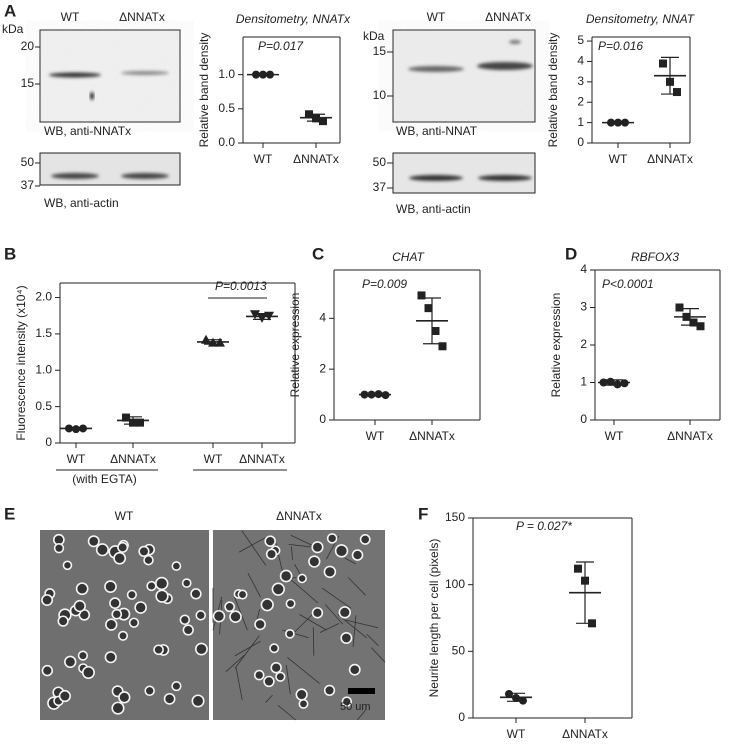 This screenshot has height=747, width=730. Describe the element at coordinates (295, 345) in the screenshot. I see `y-axis-label: Relative expression` at that location.